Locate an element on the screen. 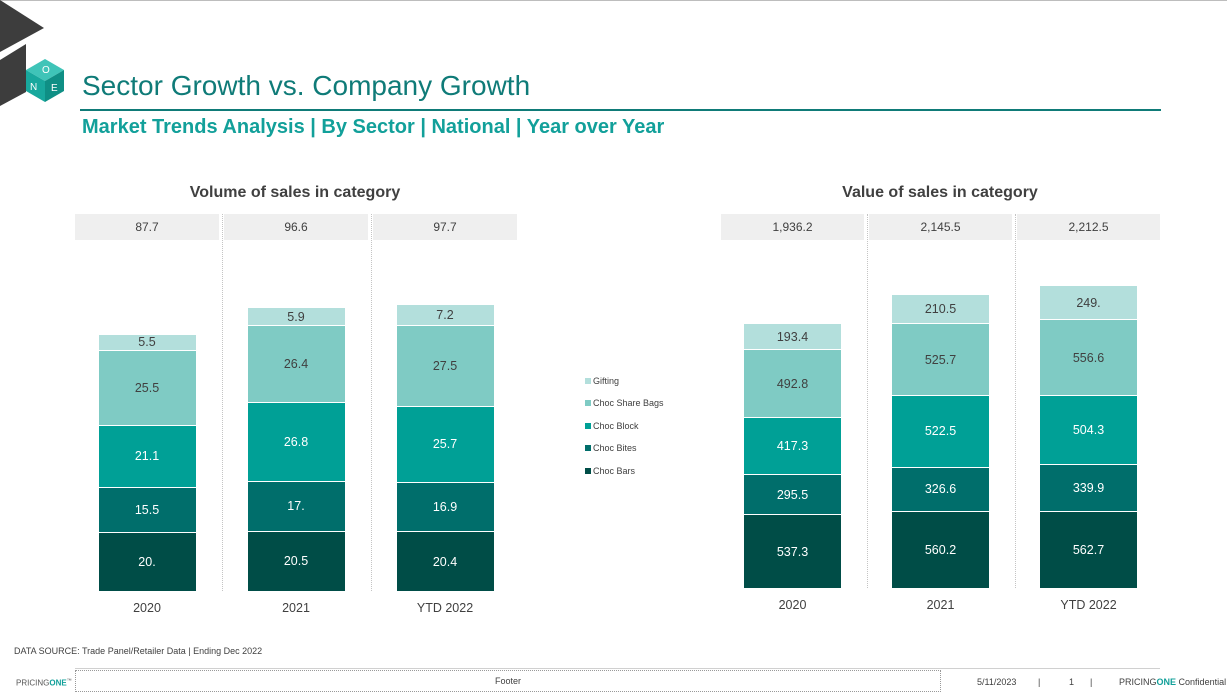 The width and height of the screenshot is (1227, 692). volume-bar-2021-choc-block: 26.8 is located at coordinates (296, 441).